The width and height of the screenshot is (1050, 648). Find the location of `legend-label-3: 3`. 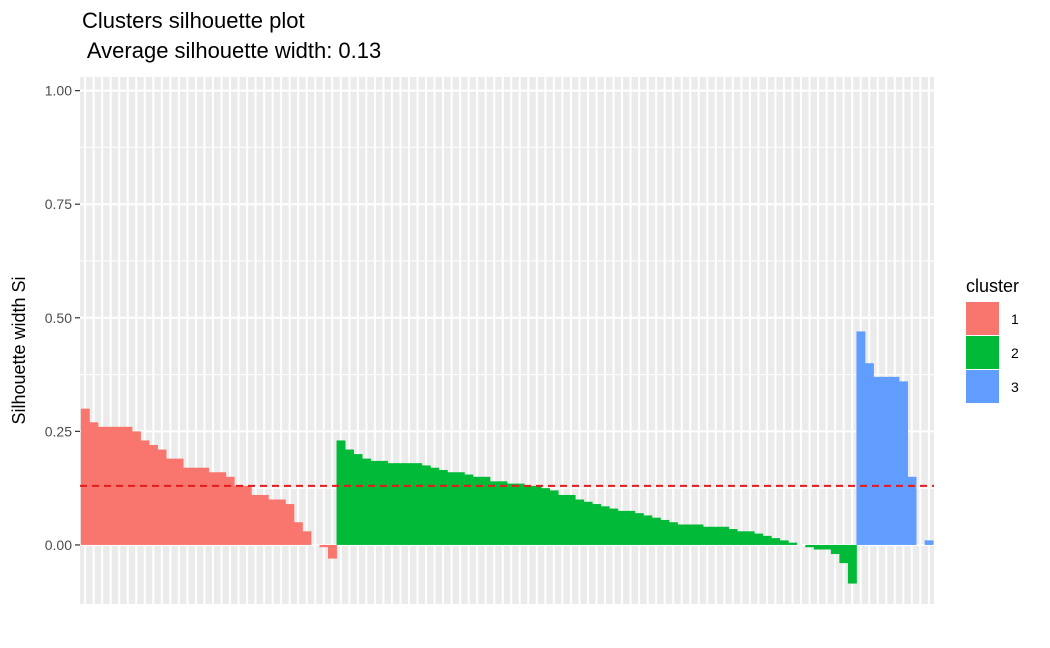

legend-label-3: 3 is located at coordinates (1015, 387).